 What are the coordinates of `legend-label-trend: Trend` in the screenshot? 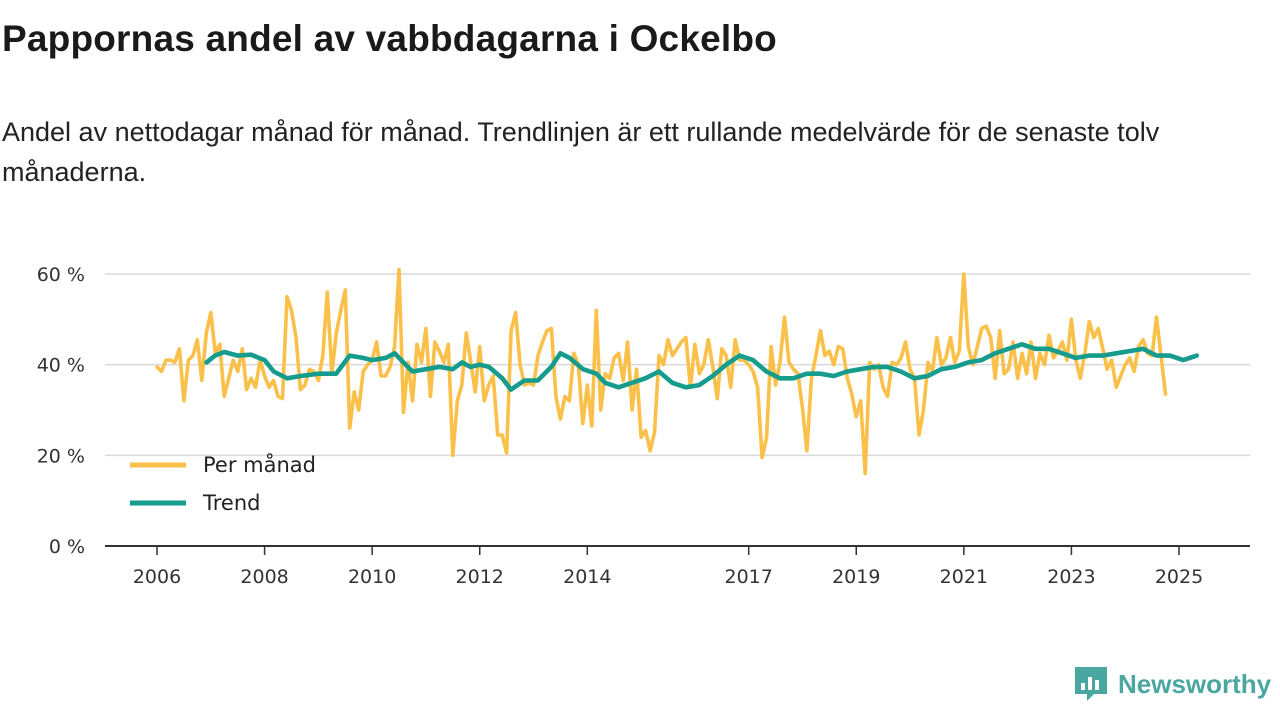 It's located at (231, 503).